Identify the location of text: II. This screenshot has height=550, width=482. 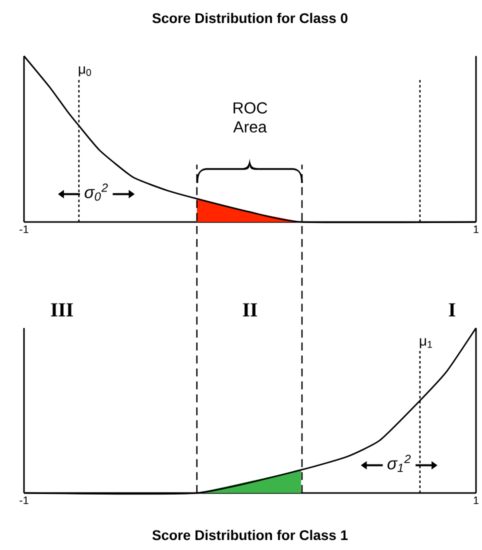
(249, 309).